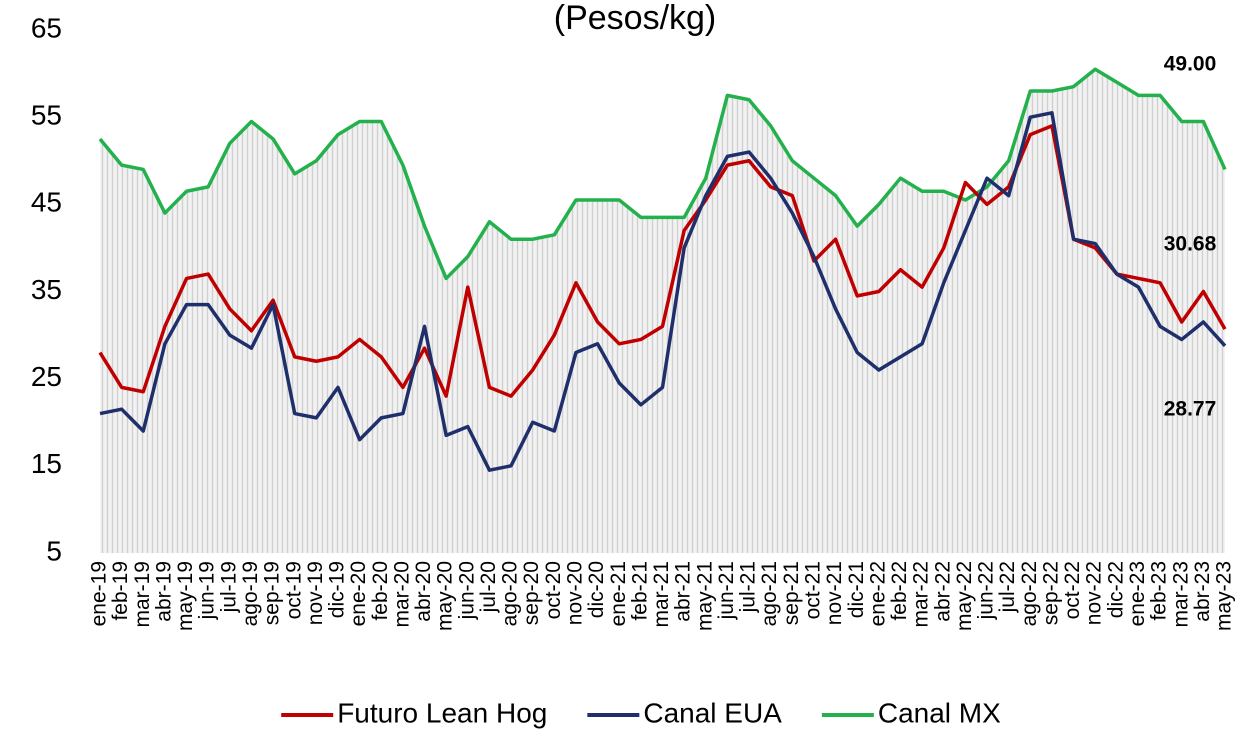  I want to click on y-tick-label: 45, so click(46, 202).